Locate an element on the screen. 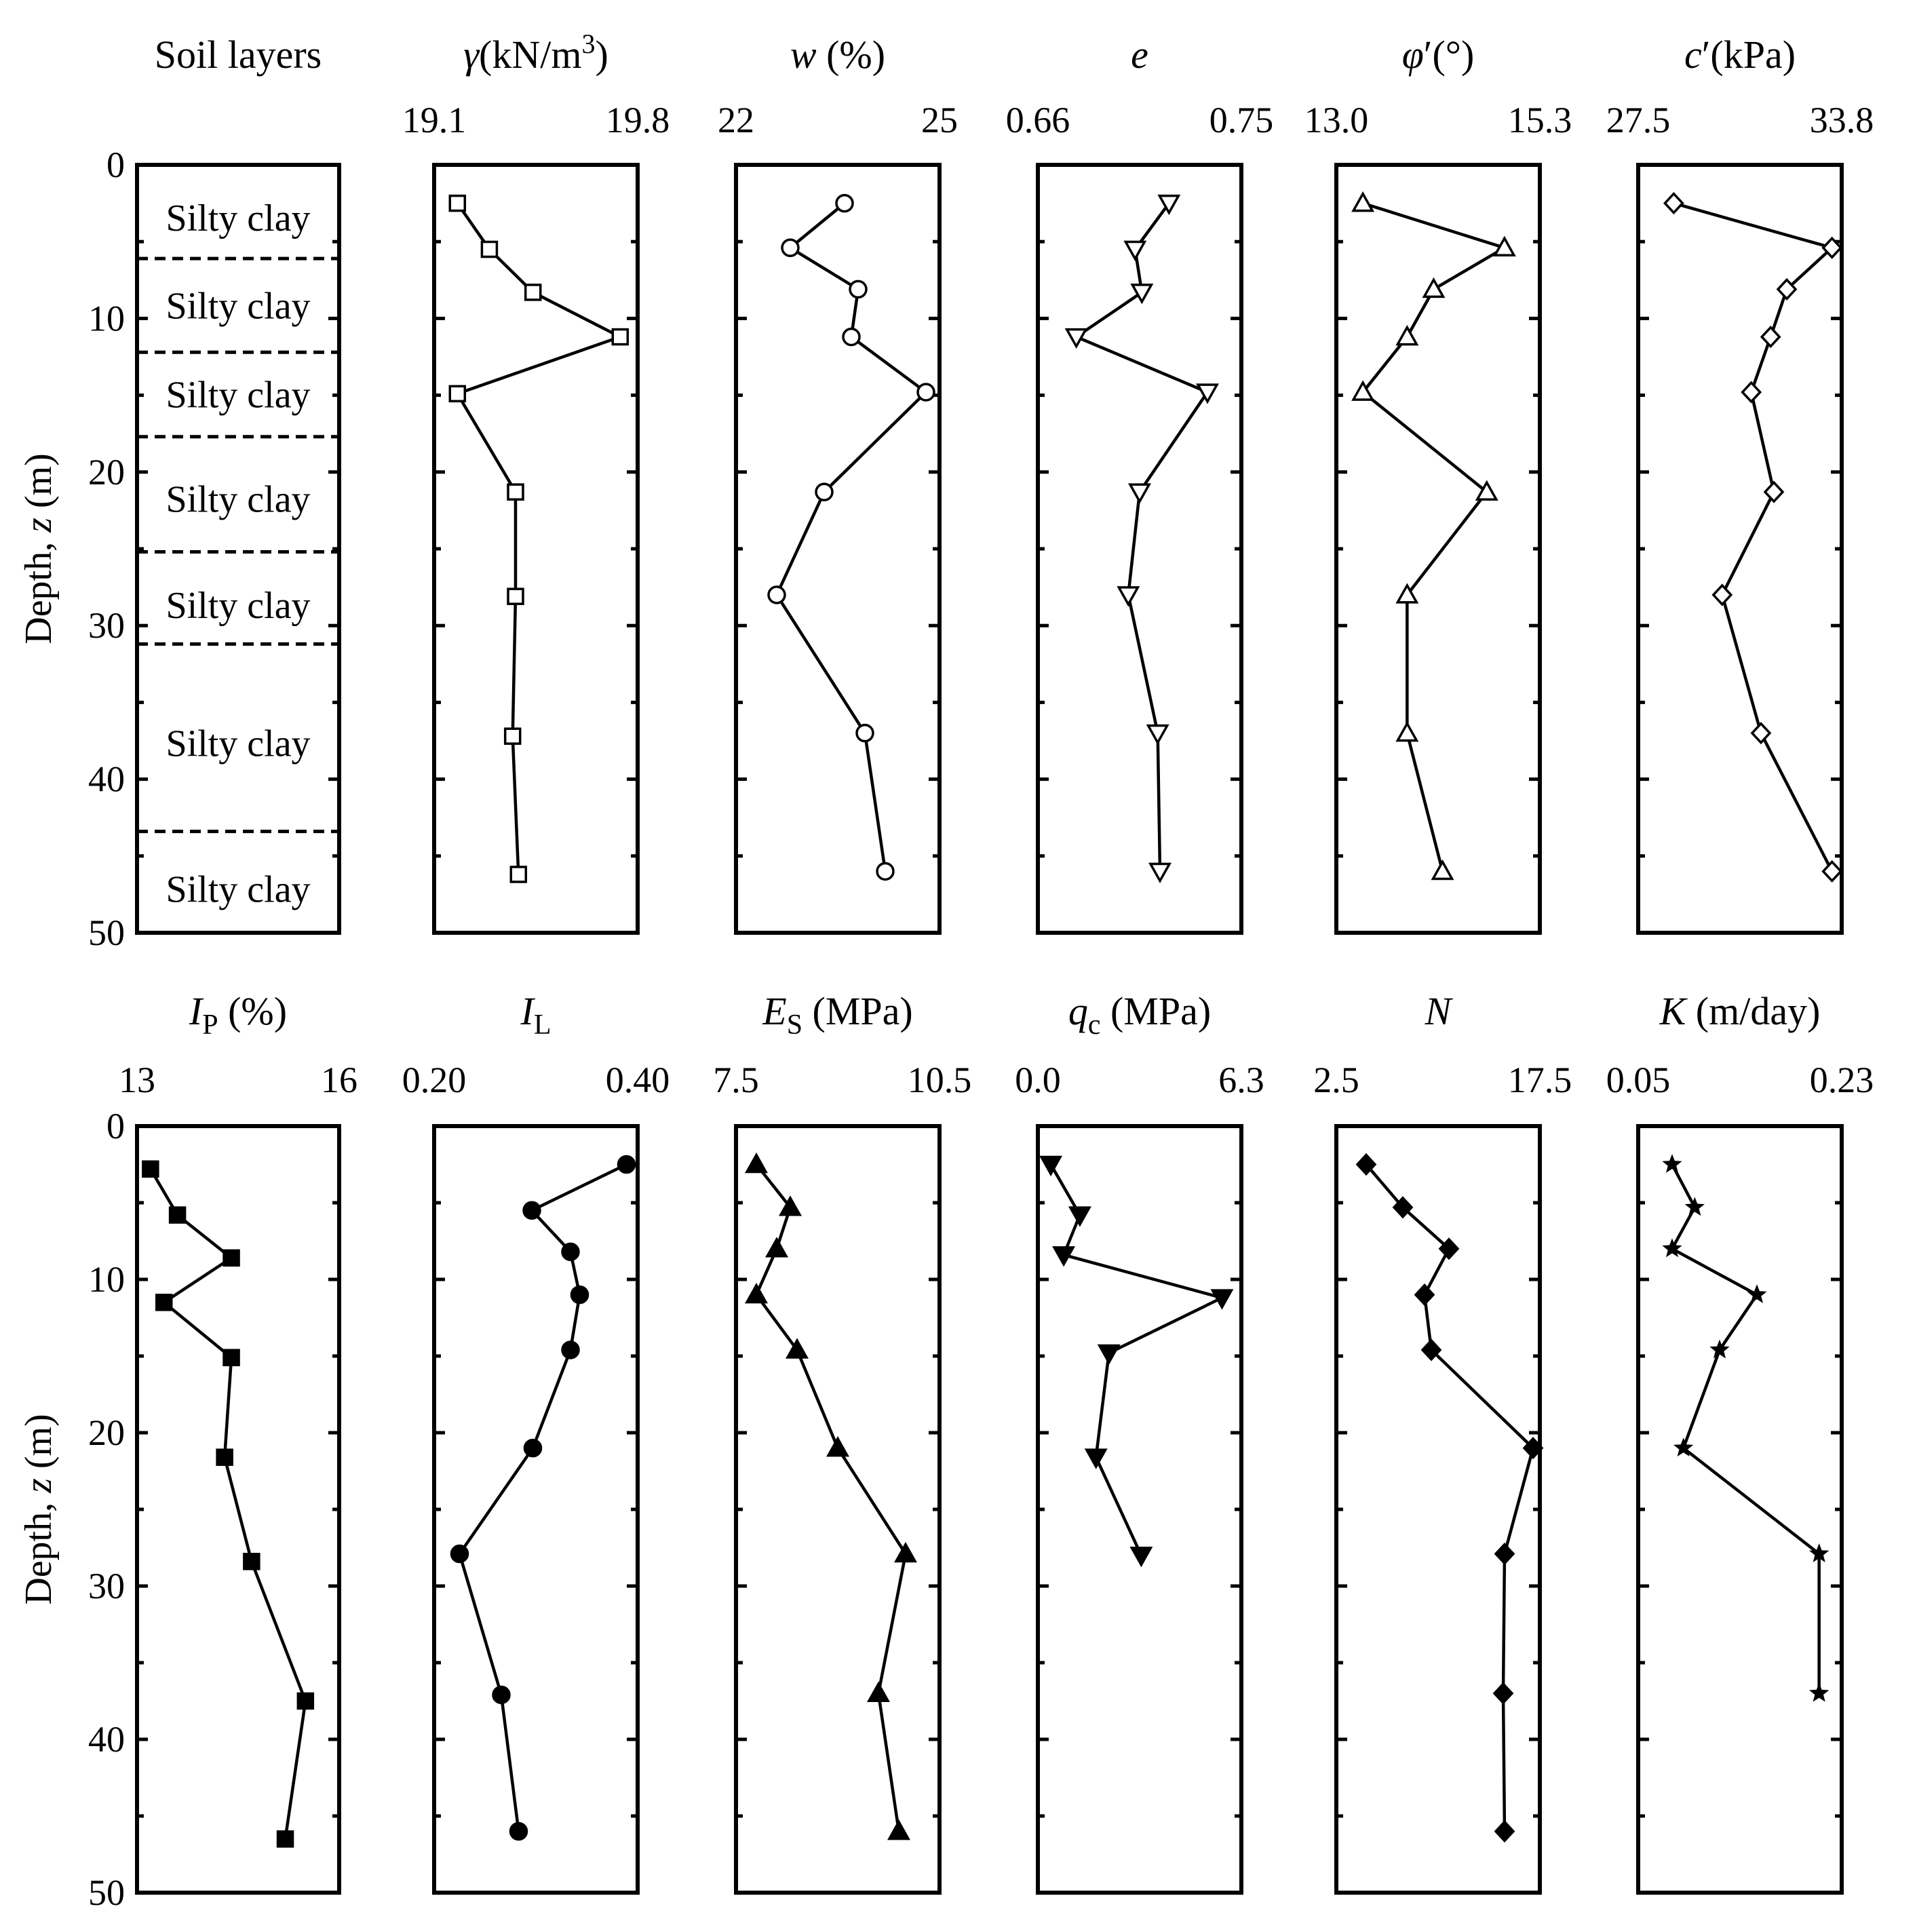 This screenshot has height=1932, width=1917. x-tick-label-max: 15.3 is located at coordinates (1540, 120).